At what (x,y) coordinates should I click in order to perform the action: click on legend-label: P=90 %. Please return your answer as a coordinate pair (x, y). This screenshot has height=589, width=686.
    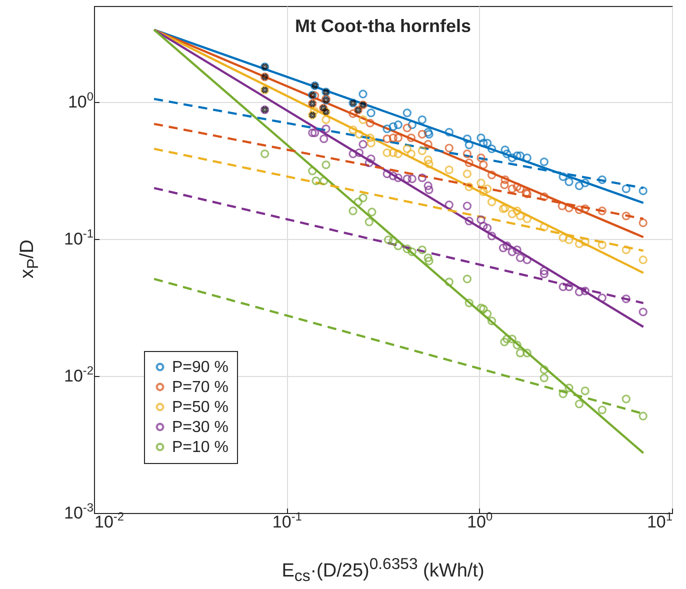
    Looking at the image, I should click on (200, 367).